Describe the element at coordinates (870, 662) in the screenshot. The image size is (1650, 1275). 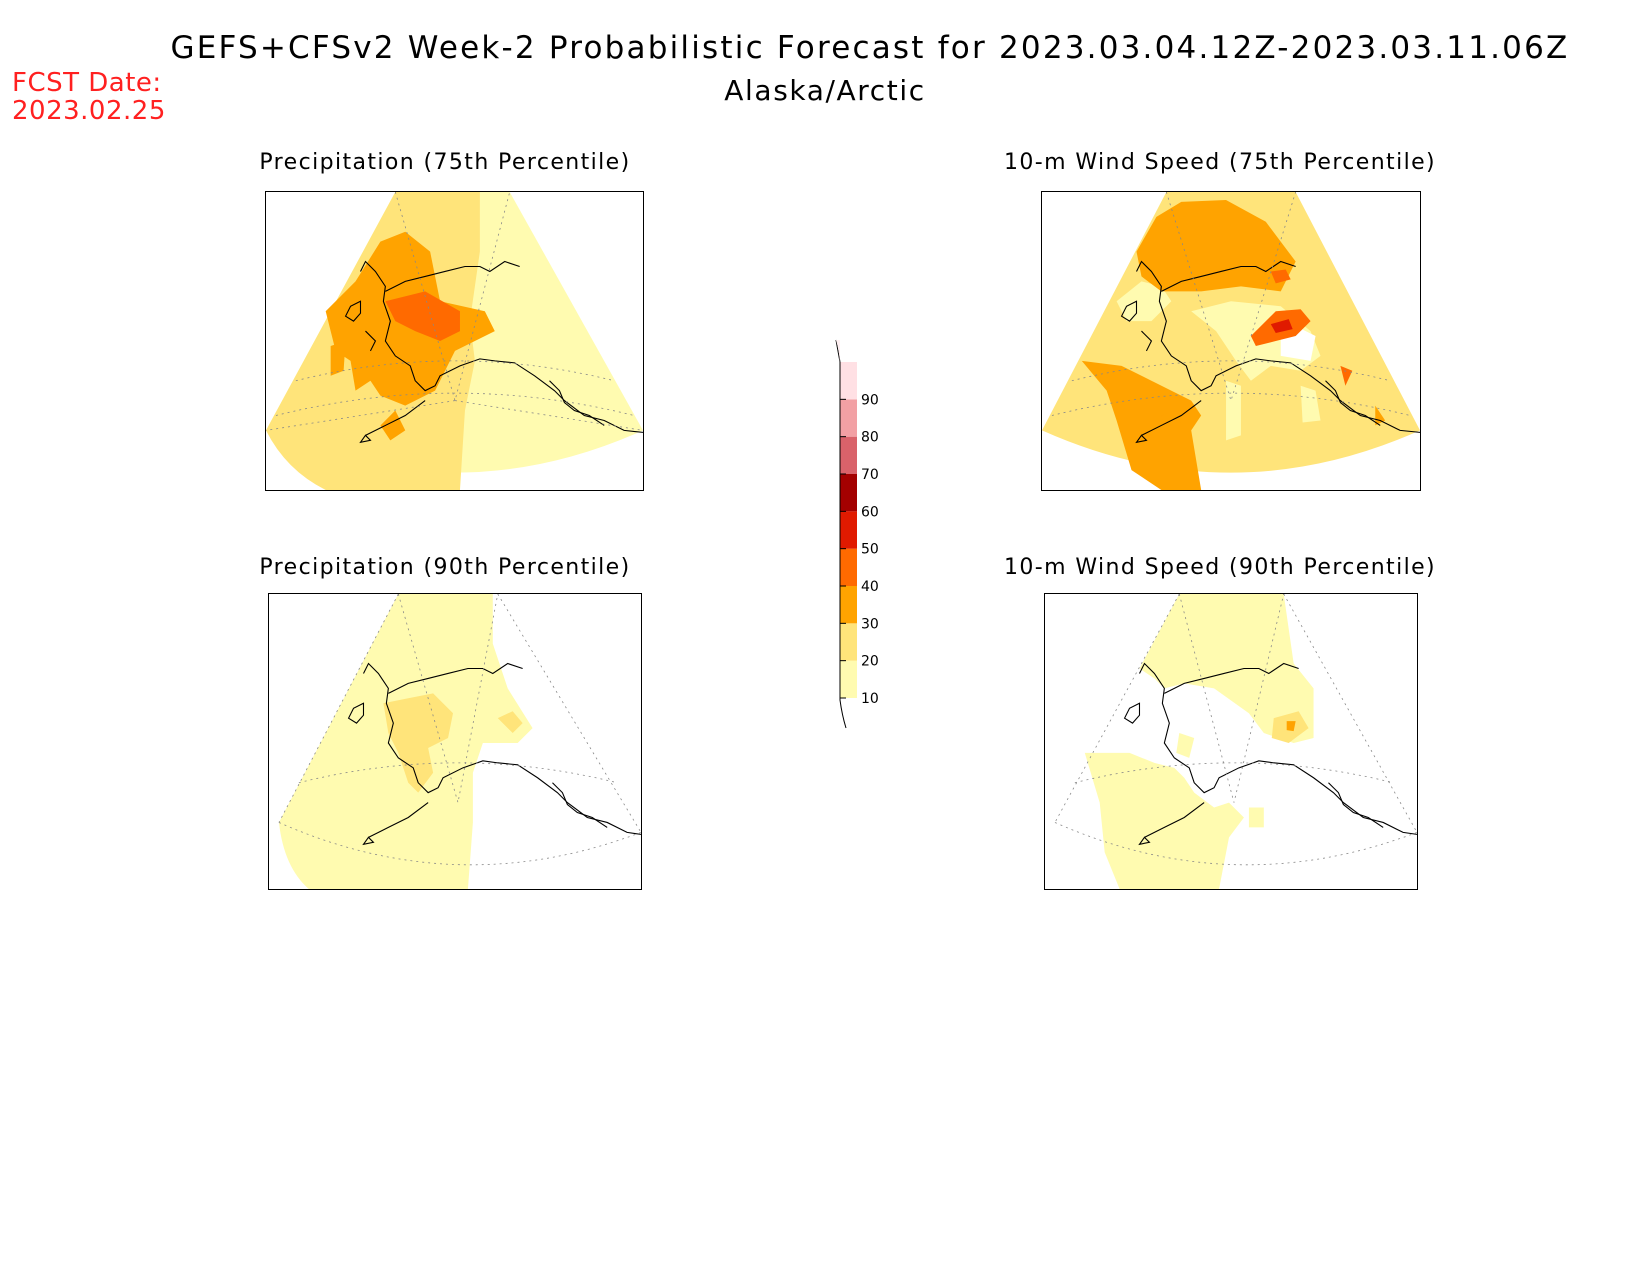
I see `colorbar-label-20: 20` at that location.